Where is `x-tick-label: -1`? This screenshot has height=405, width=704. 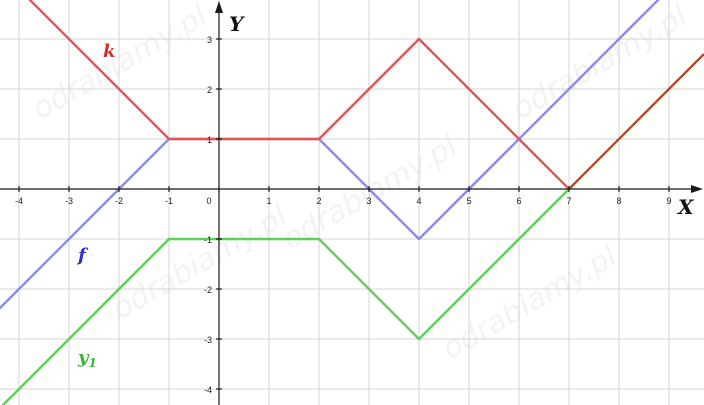 x-tick-label: -1 is located at coordinates (169, 201).